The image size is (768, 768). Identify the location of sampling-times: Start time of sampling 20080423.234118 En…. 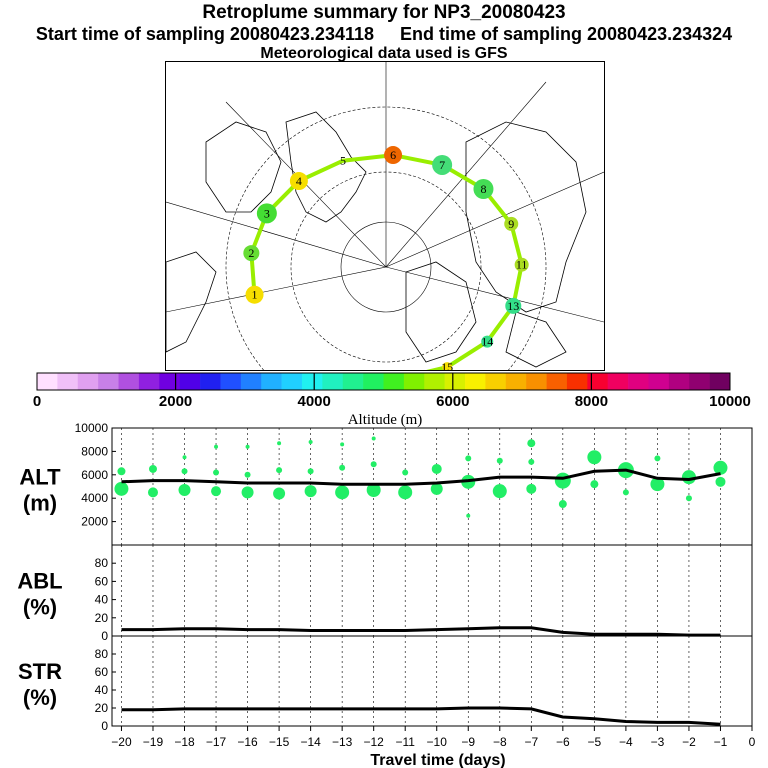
(384, 34).